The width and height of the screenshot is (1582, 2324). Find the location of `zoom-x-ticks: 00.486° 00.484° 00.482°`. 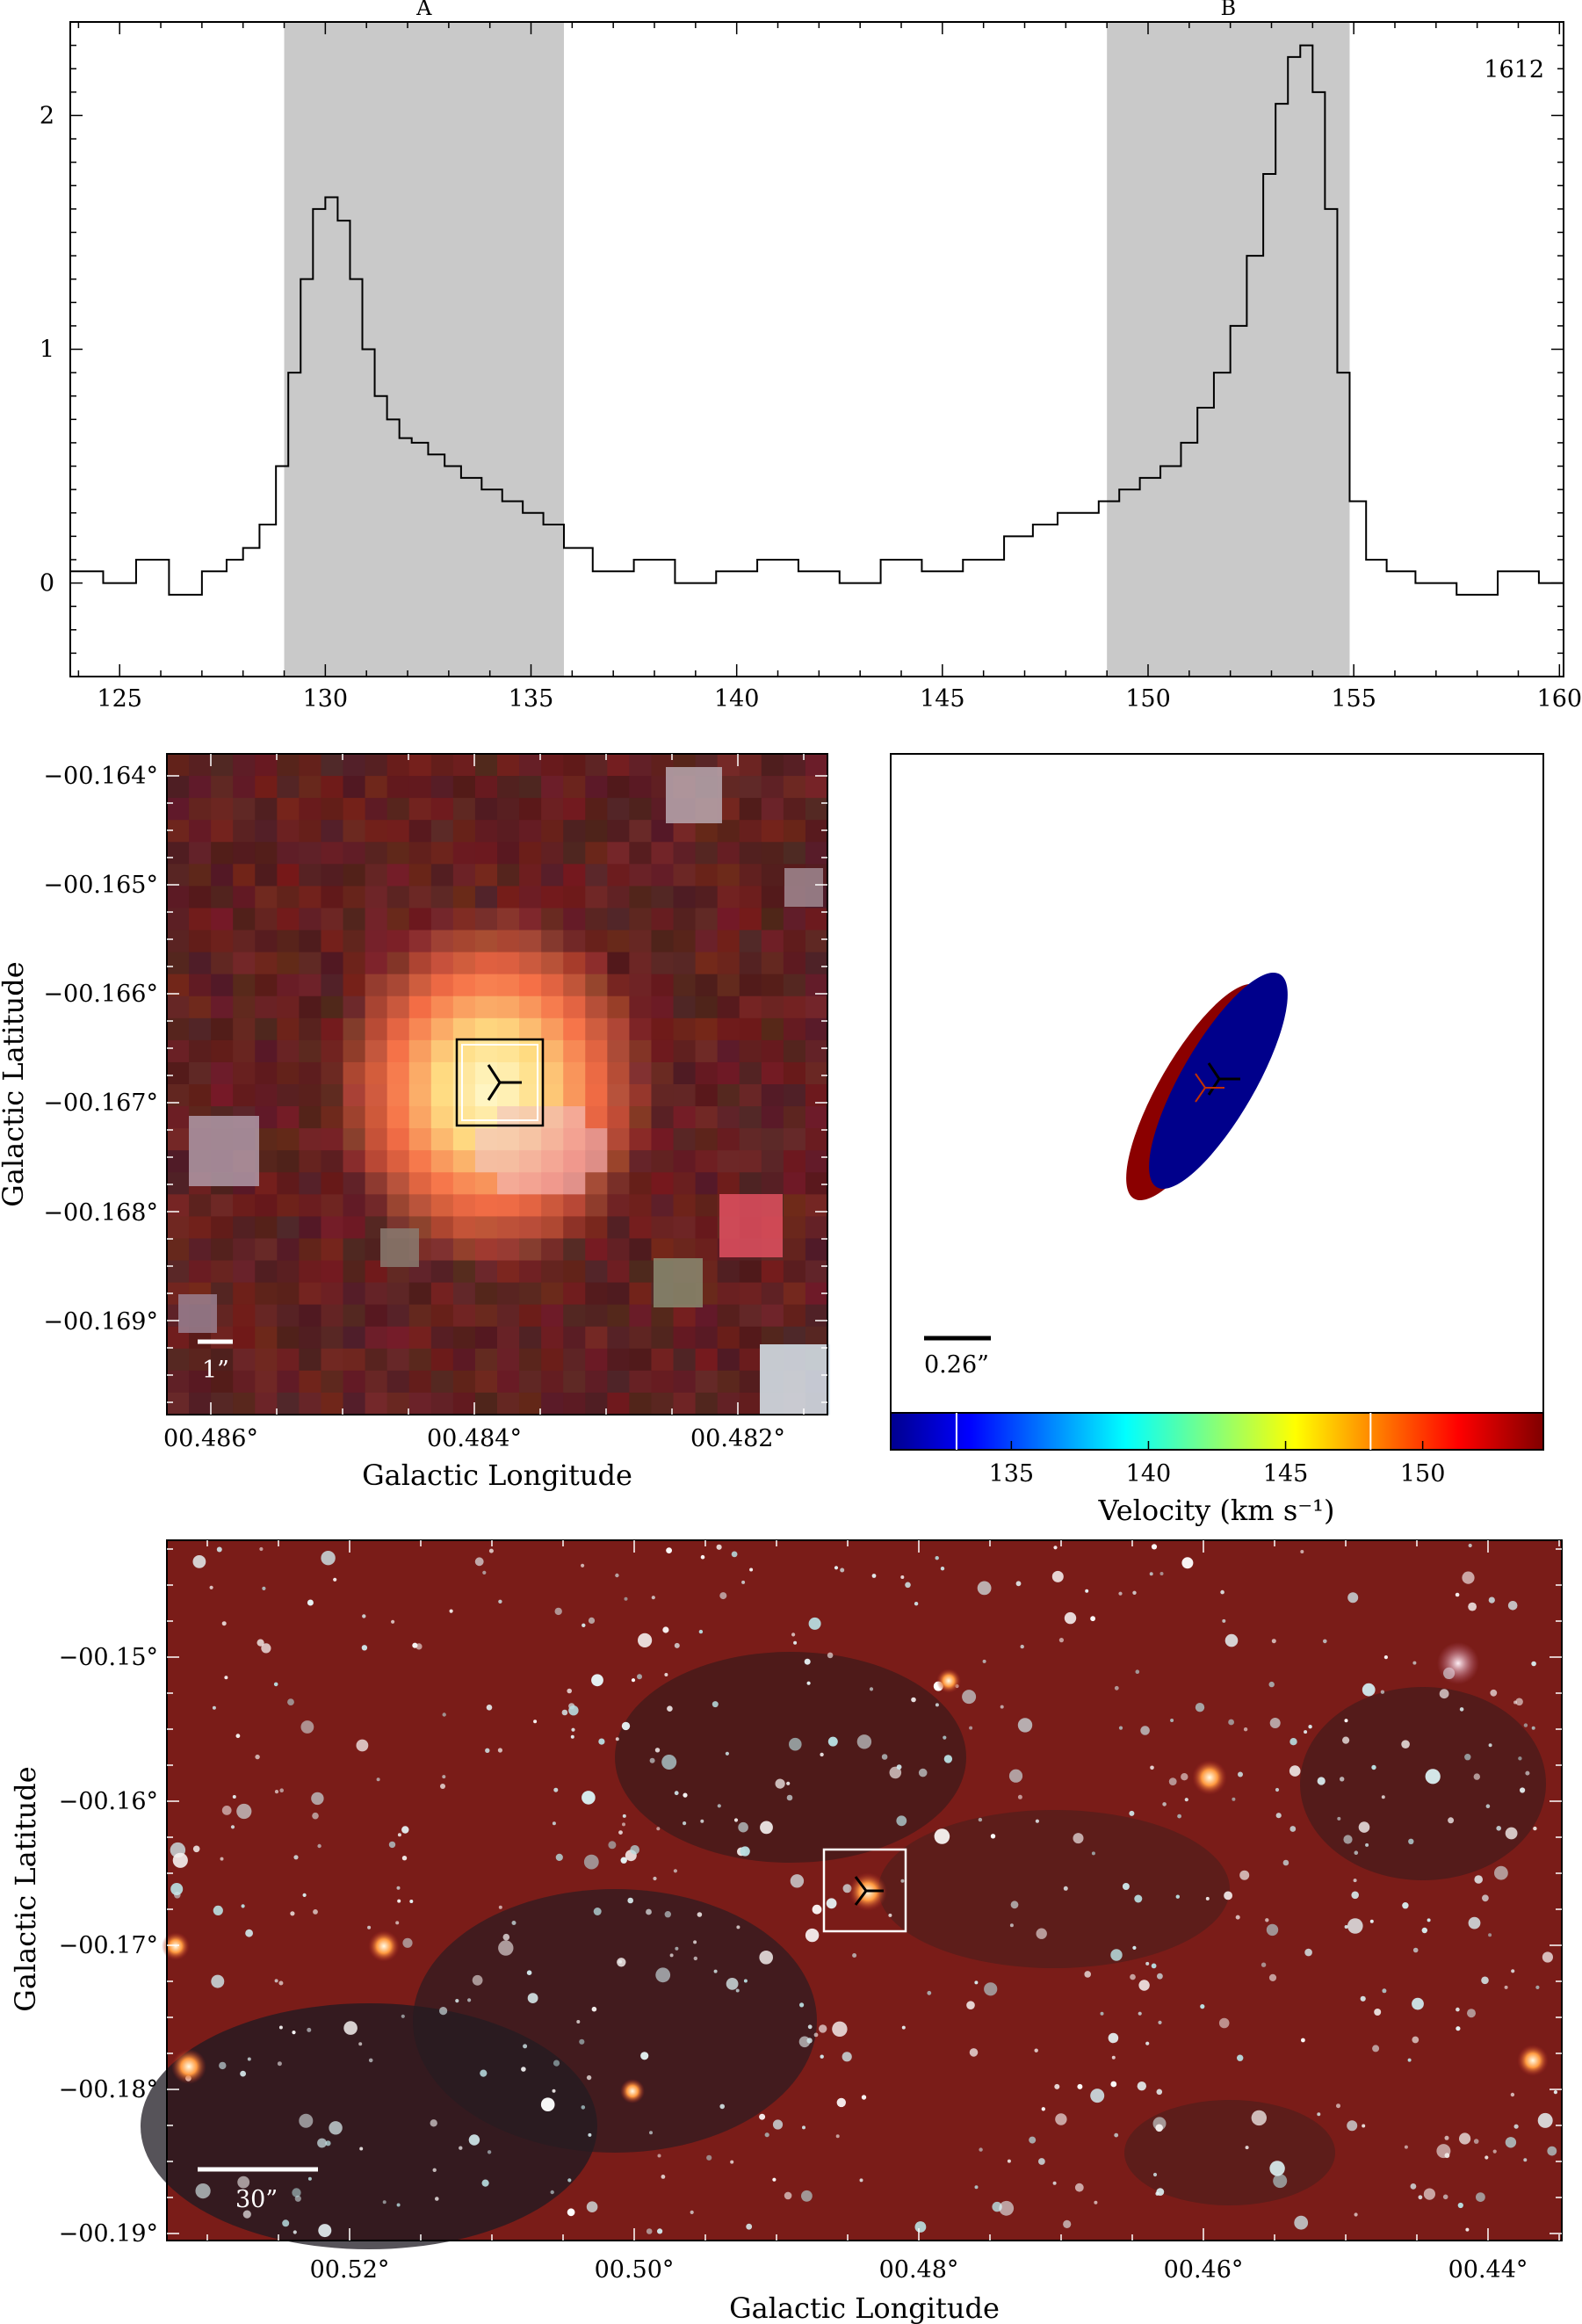

zoom-x-ticks: 00.486° 00.484° 00.482° is located at coordinates (484, 1103).